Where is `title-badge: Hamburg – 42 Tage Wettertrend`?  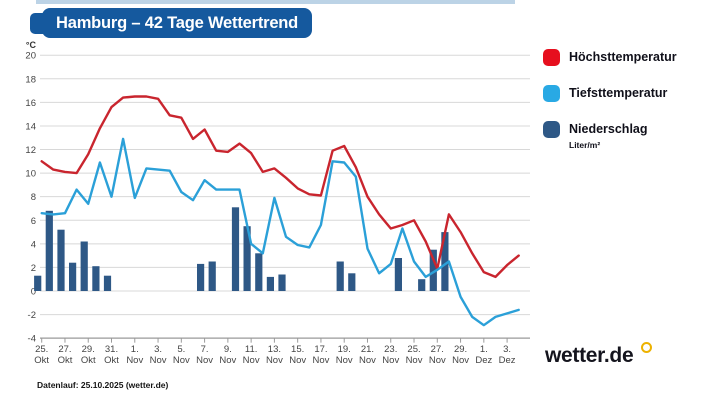
title-badge: Hamburg – 42 Tage Wettertrend is located at coordinates (177, 23).